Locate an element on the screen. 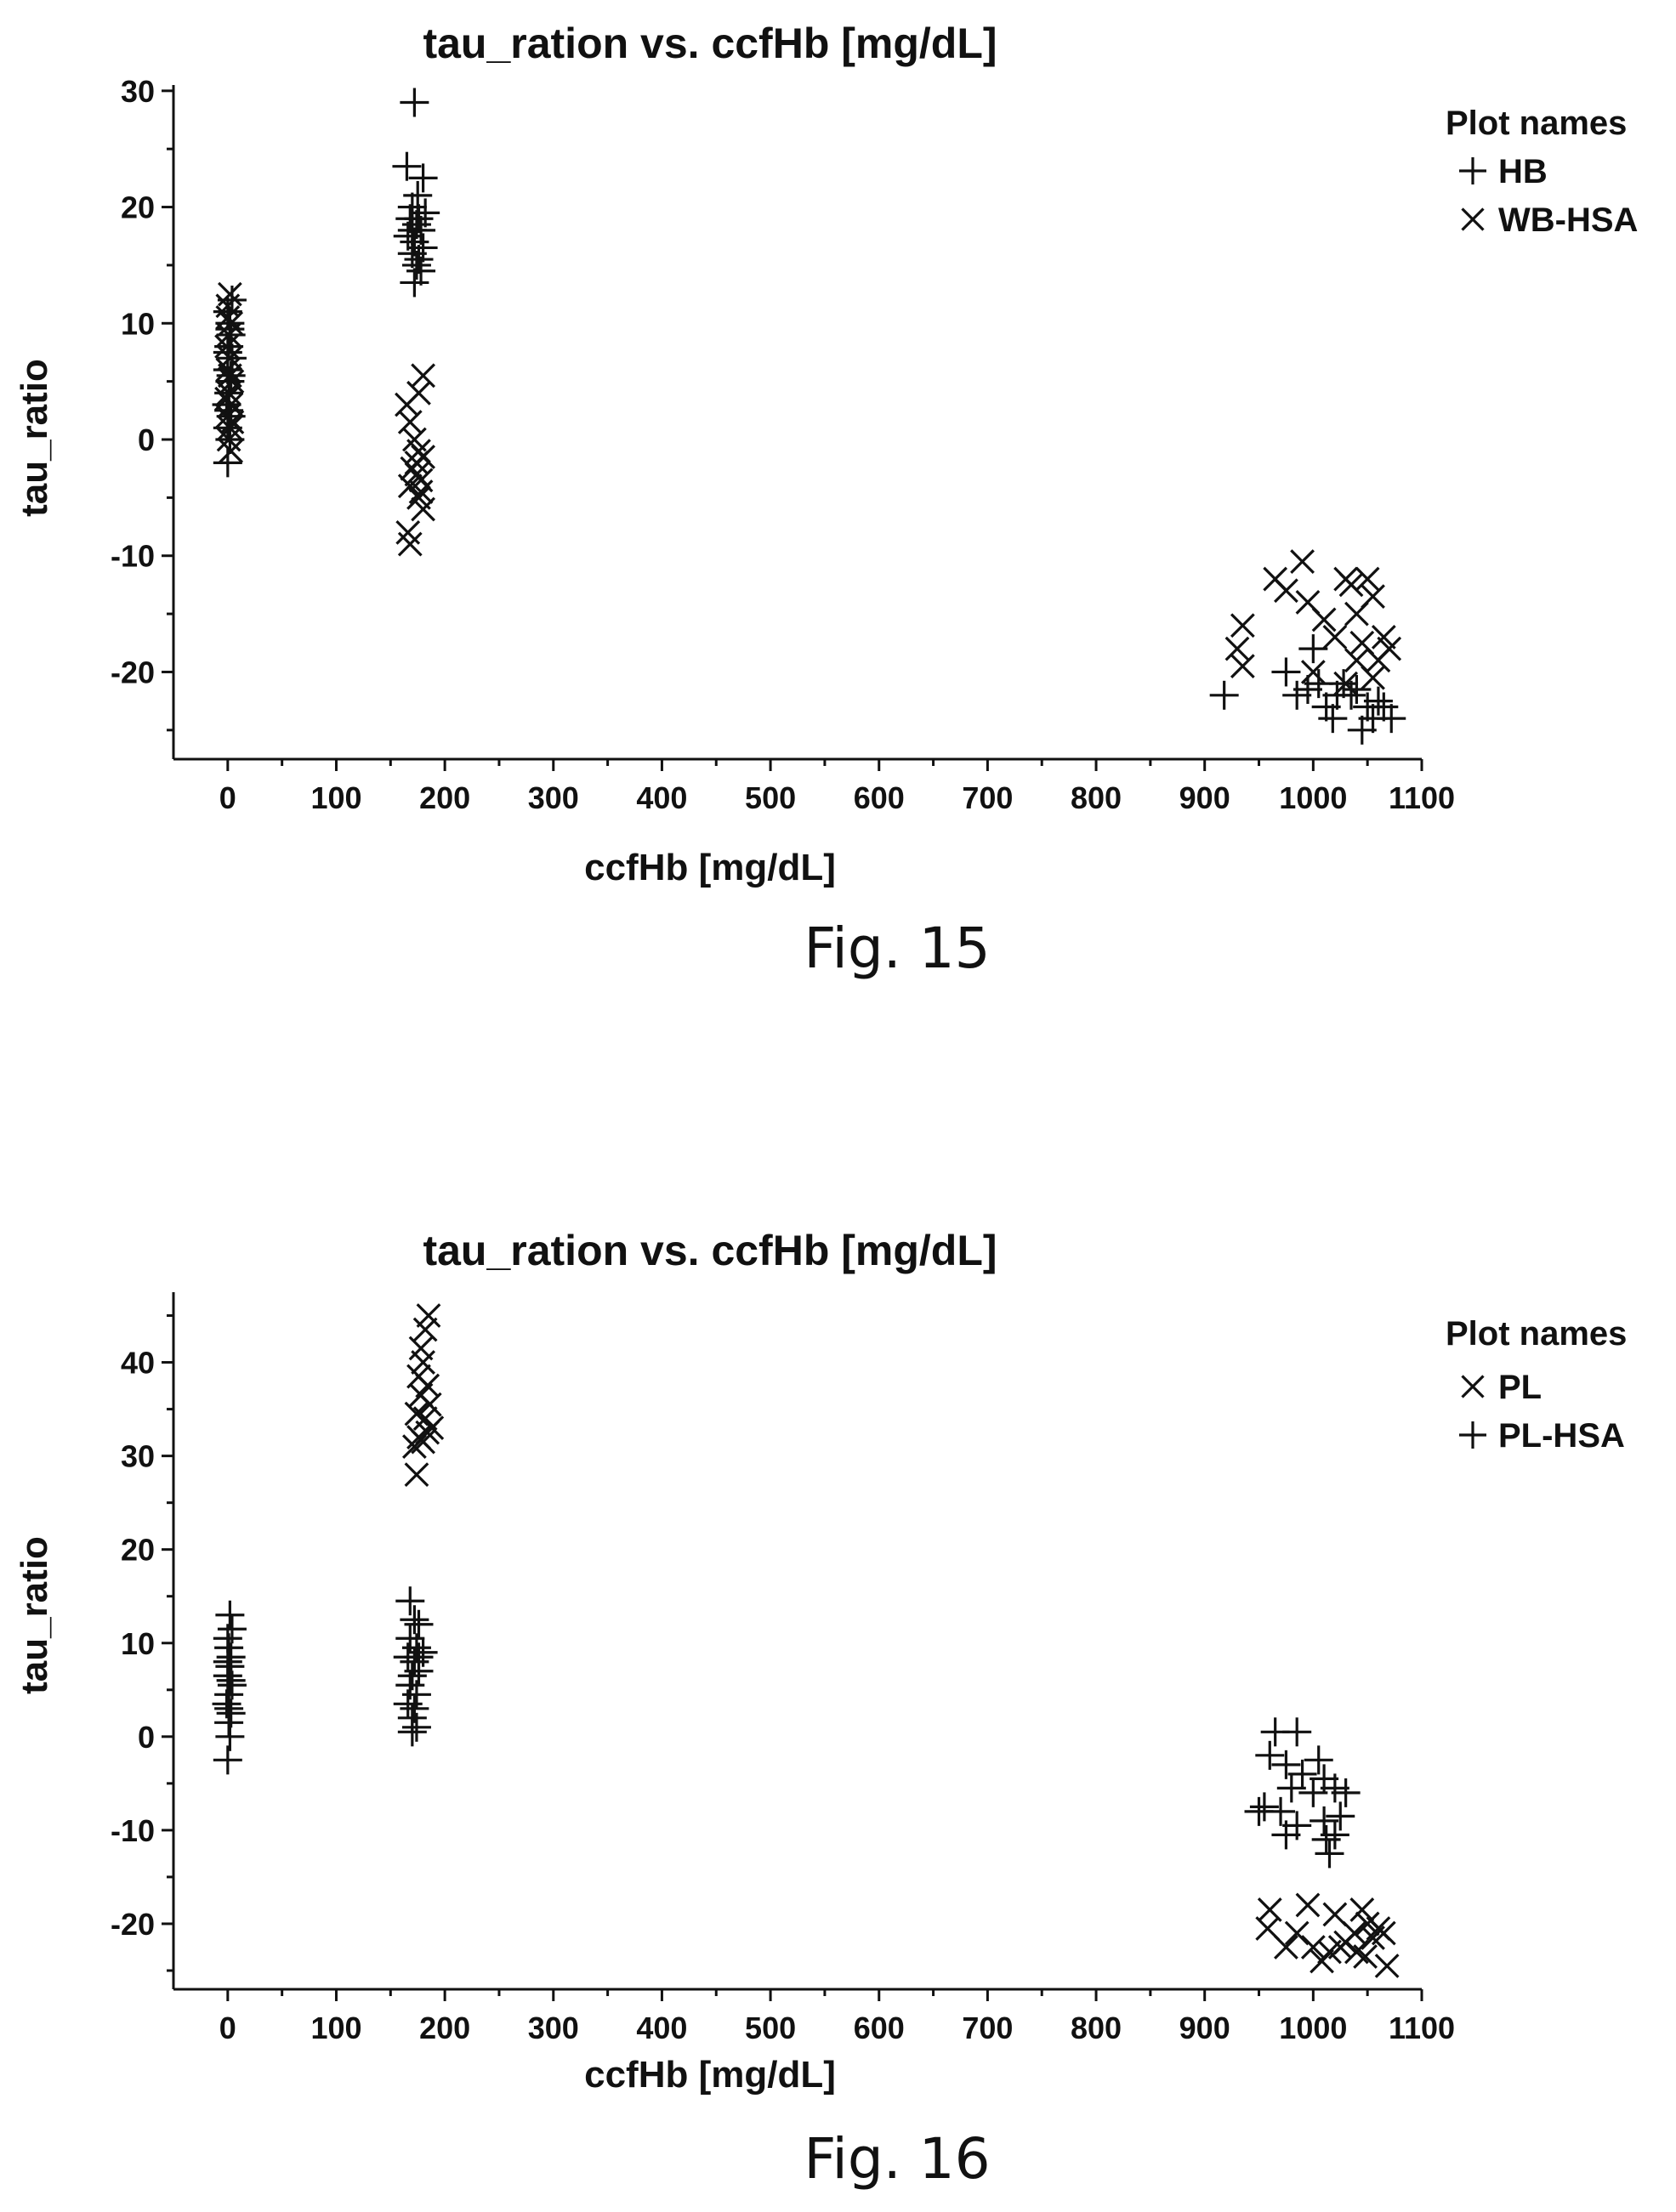 This screenshot has width=1676, height=2212. y-tick-label: 40 is located at coordinates (138, 1363).